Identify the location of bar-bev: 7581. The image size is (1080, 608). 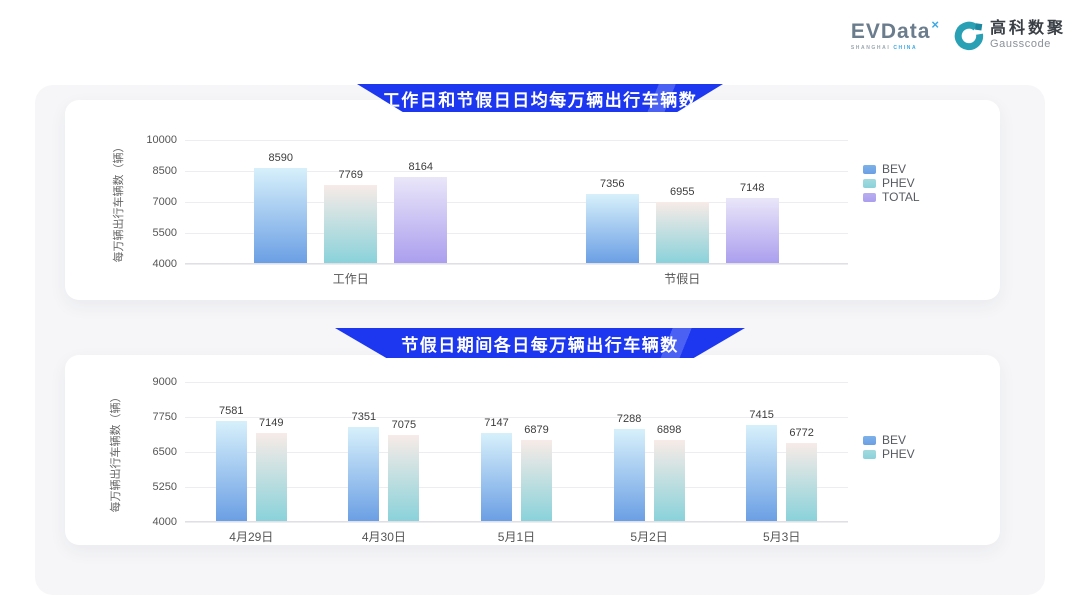
(231, 463).